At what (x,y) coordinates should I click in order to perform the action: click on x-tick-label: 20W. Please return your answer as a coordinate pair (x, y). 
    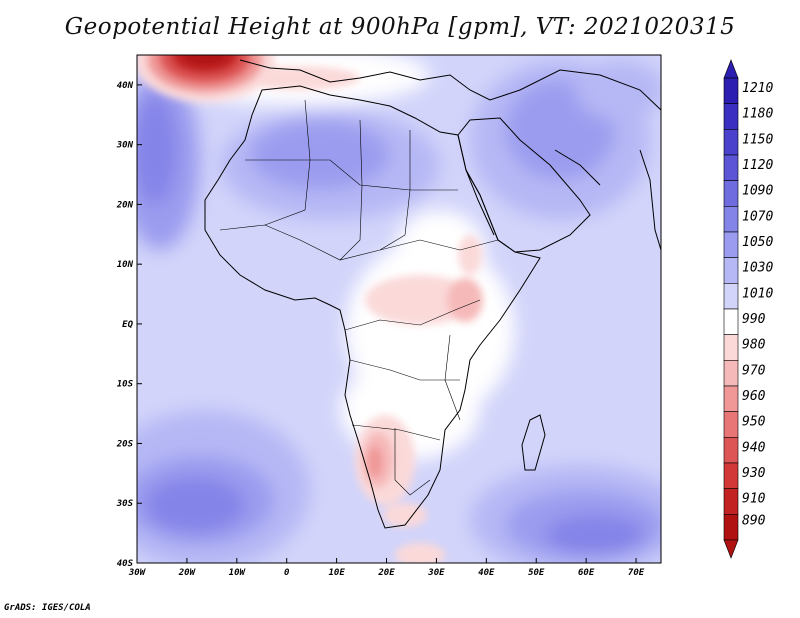
    Looking at the image, I should click on (187, 573).